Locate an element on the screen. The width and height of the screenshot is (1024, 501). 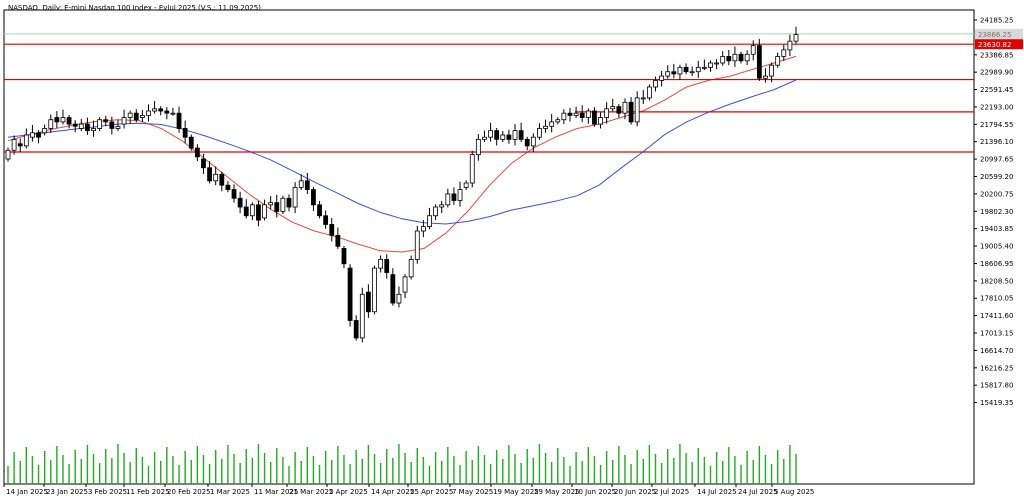
price-tag-last is located at coordinates (999, 33).